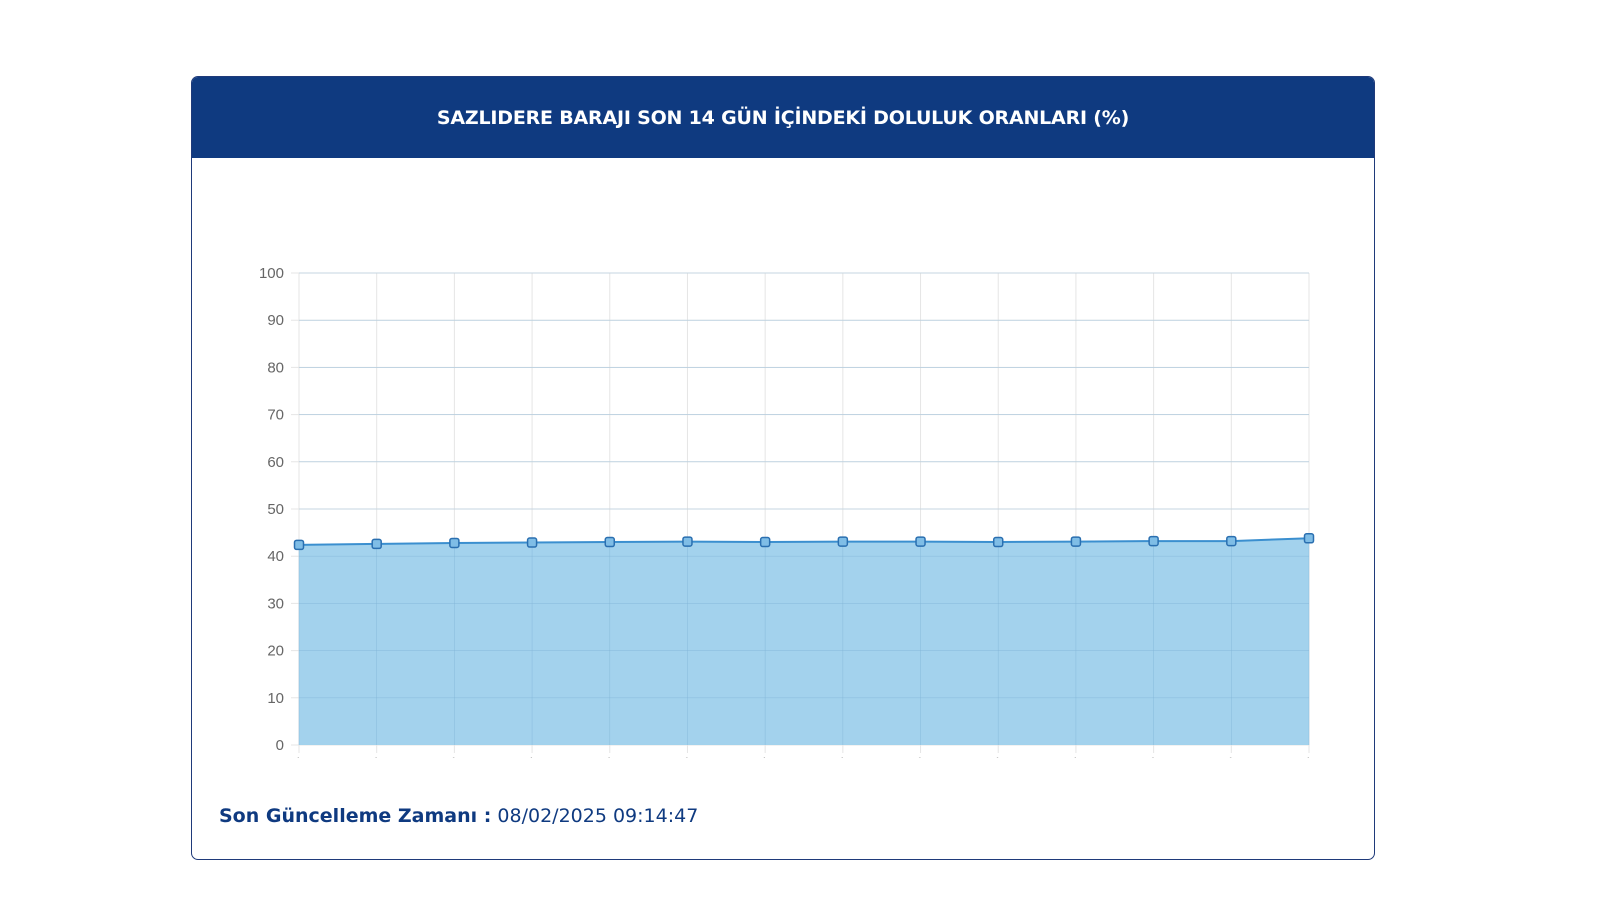  I want to click on x-tick-label: 08.02.2025, so click(1275, 756).